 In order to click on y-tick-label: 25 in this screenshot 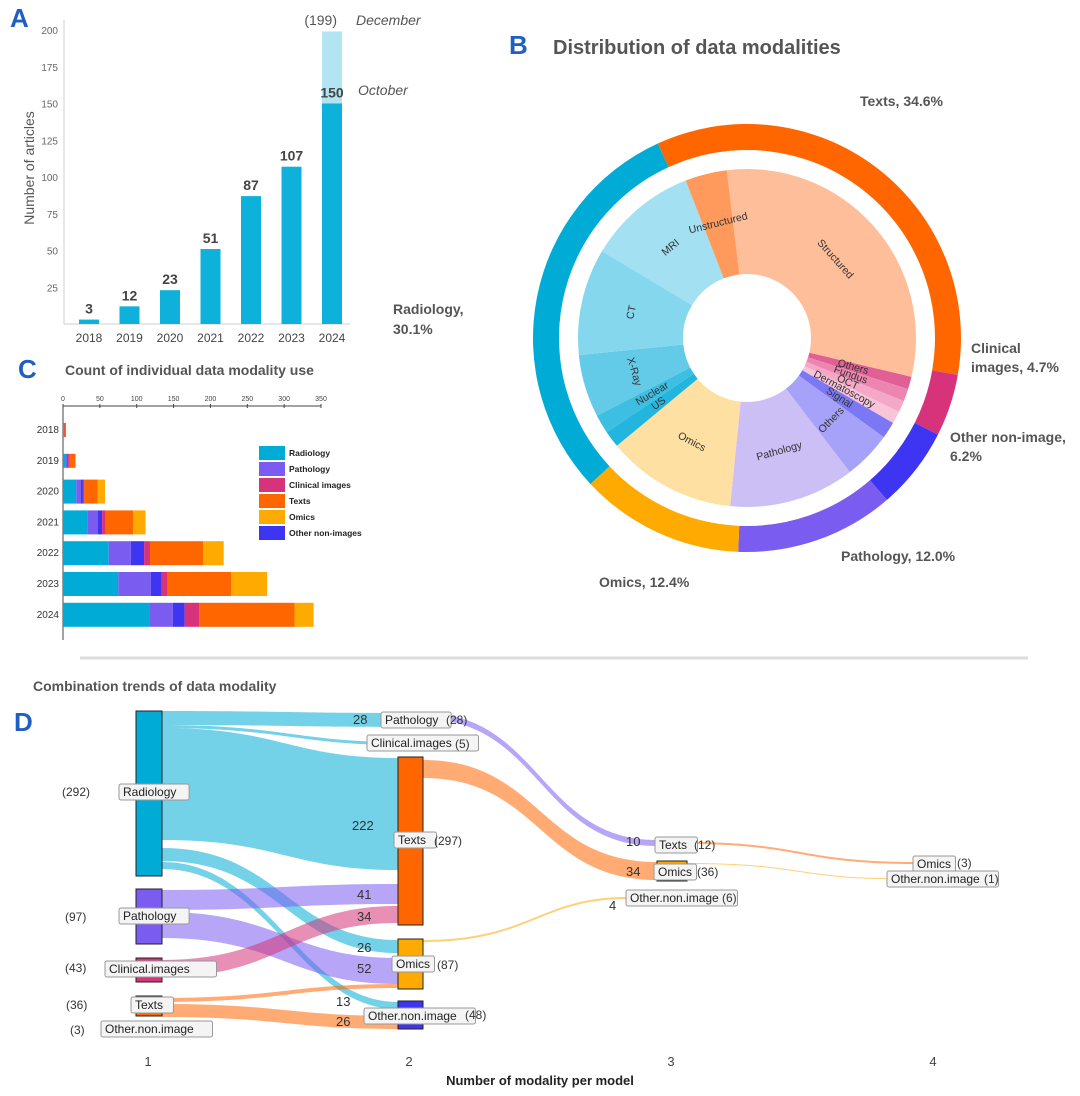, I will do `click(53, 288)`.